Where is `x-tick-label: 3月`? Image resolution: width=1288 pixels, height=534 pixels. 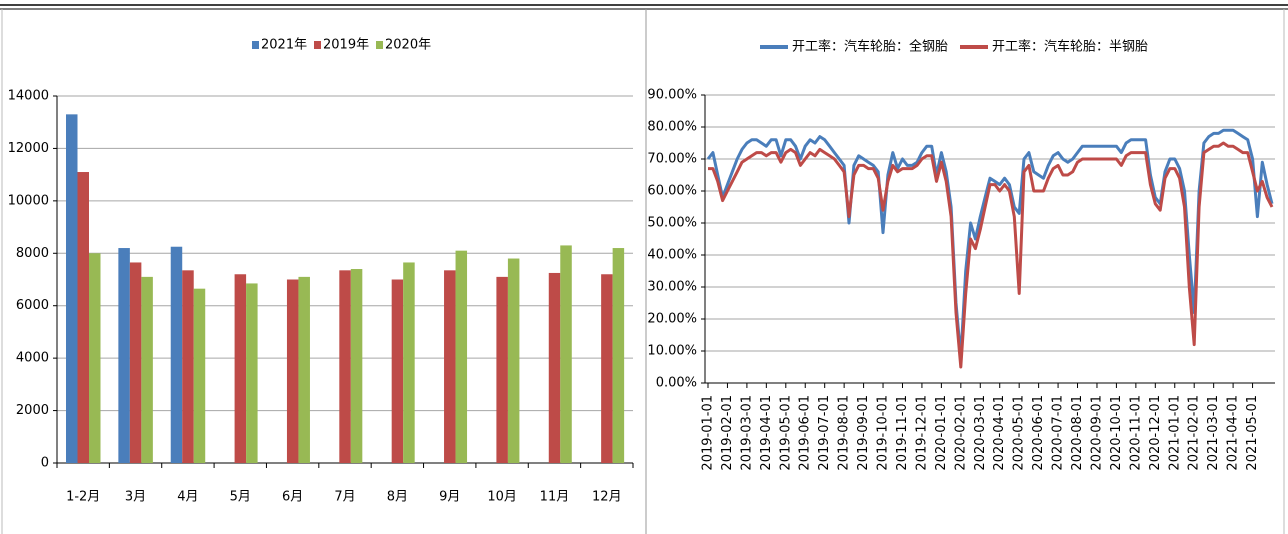
x-tick-label: 3月 is located at coordinates (135, 497).